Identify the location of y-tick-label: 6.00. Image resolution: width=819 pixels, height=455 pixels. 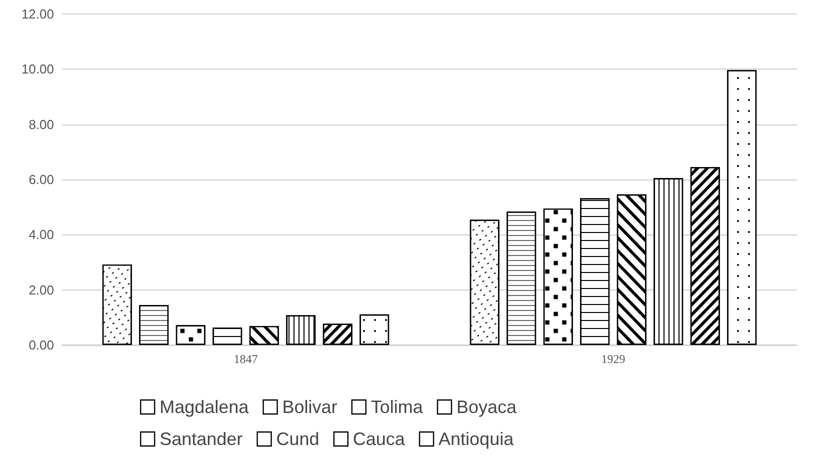
(41, 179).